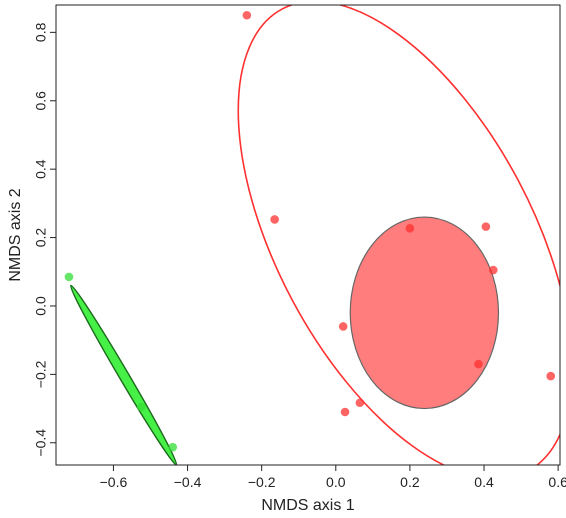 This screenshot has width=566, height=518. Describe the element at coordinates (41, 169) in the screenshot. I see `y-tick-label: 0.4` at that location.